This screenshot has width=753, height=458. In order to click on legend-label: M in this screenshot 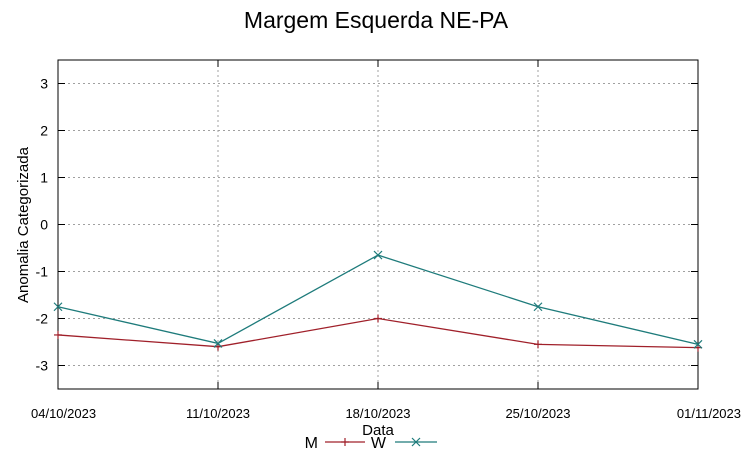, I will do `click(311, 443)`.